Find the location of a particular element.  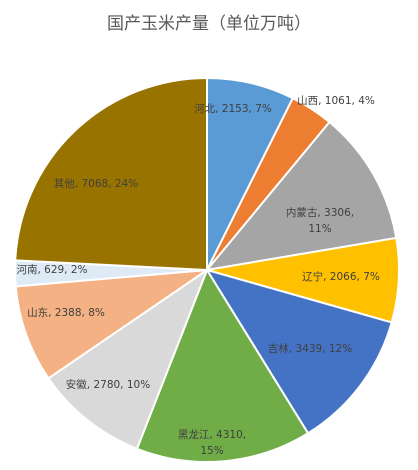

data-label-1: 河北, 2153, 7% is located at coordinates (233, 109).